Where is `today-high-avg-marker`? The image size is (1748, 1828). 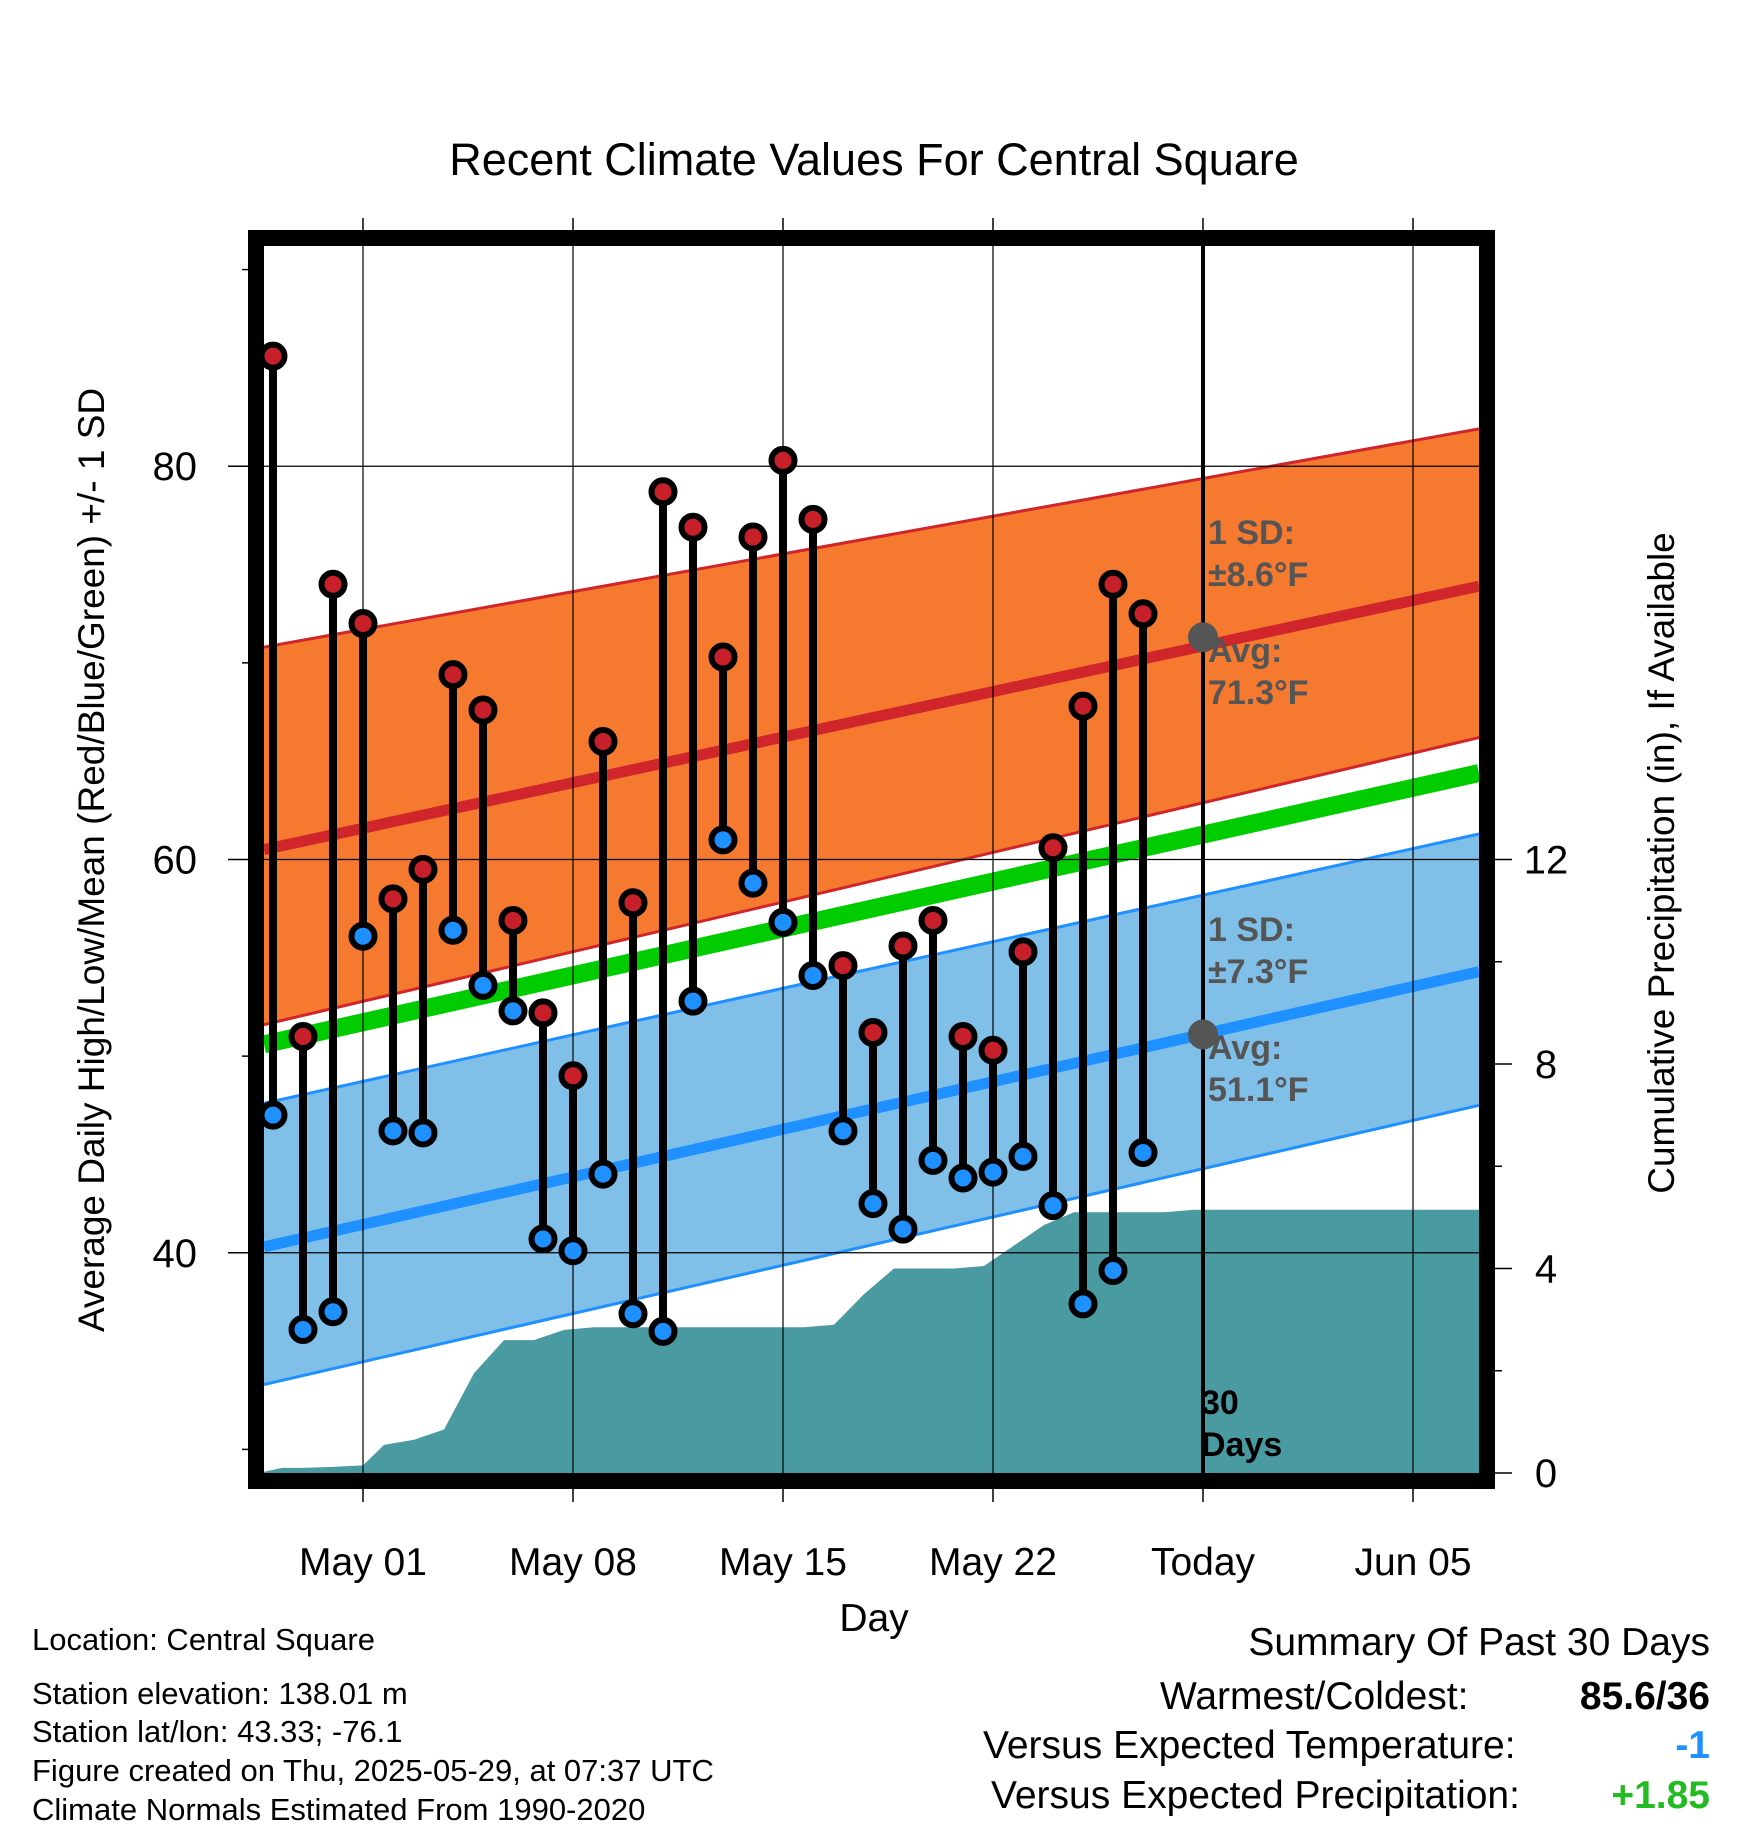 today-high-avg-marker is located at coordinates (1203, 637).